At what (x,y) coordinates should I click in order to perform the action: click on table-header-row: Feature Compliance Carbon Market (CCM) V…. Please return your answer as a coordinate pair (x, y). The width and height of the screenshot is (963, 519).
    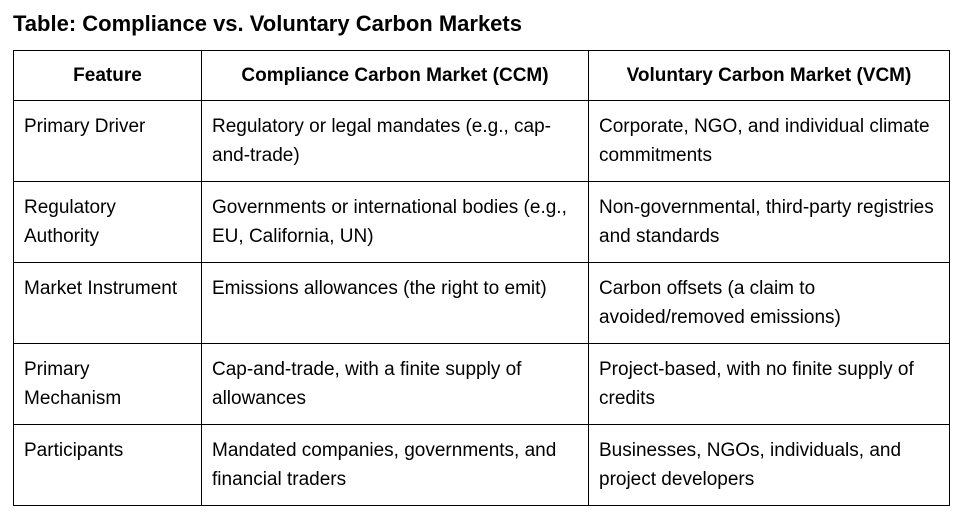
    Looking at the image, I should click on (481, 75).